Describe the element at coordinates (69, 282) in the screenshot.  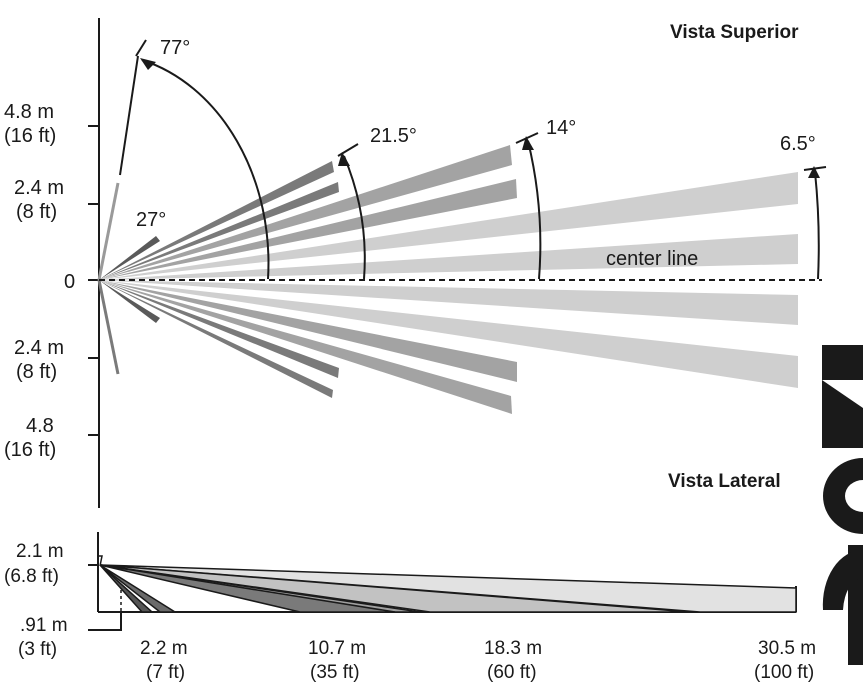
I see `y-label: 0` at that location.